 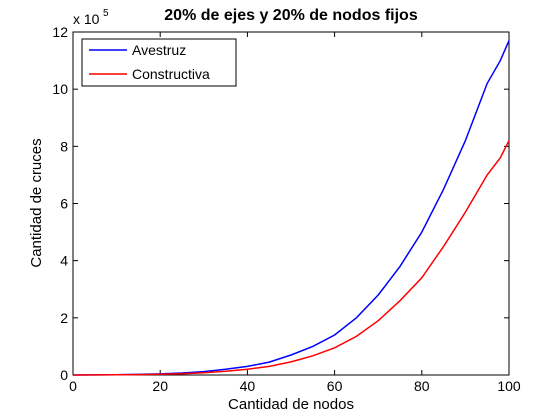 What do you see at coordinates (64, 204) in the screenshot?
I see `y-tick-label: 6` at bounding box center [64, 204].